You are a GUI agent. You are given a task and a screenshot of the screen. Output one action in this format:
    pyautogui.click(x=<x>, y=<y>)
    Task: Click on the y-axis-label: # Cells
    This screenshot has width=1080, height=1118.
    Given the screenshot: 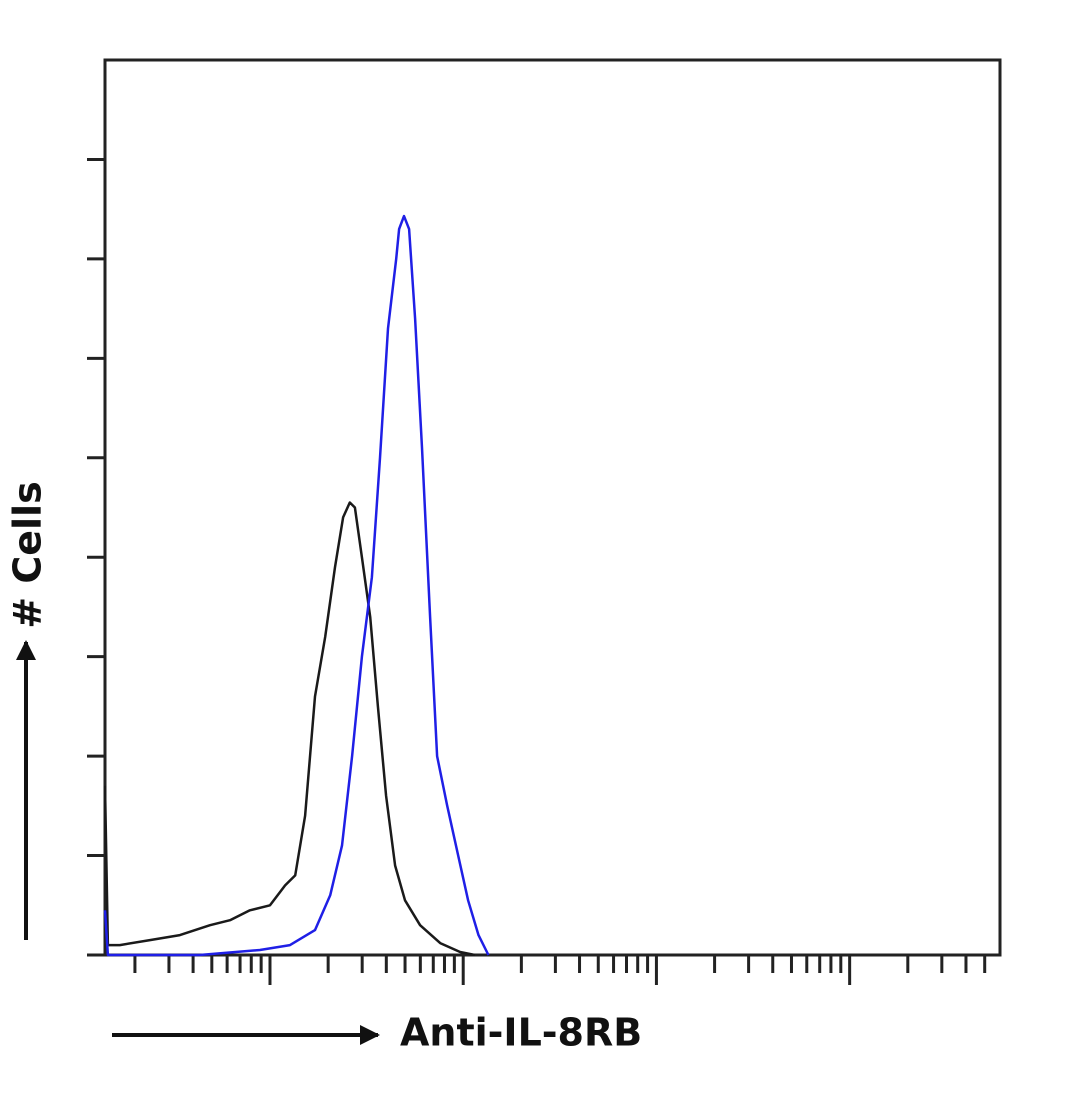 What is the action you would take?
    pyautogui.click(x=28, y=554)
    